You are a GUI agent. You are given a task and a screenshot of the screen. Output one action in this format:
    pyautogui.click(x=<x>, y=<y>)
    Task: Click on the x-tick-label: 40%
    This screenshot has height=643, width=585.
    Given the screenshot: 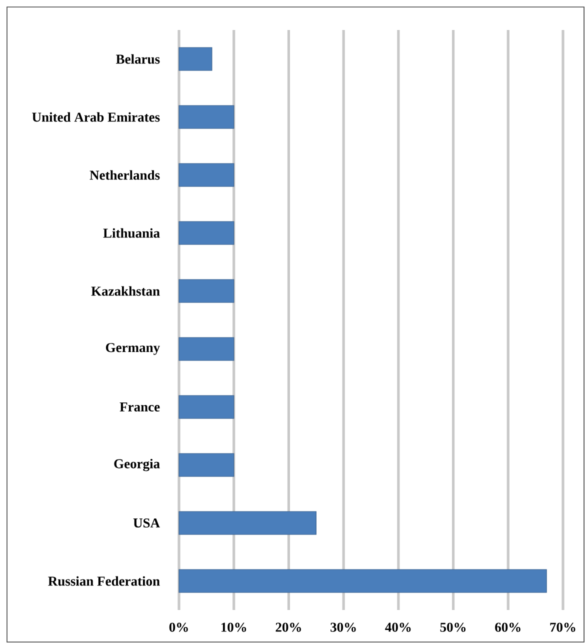 What is the action you would take?
    pyautogui.click(x=398, y=627)
    